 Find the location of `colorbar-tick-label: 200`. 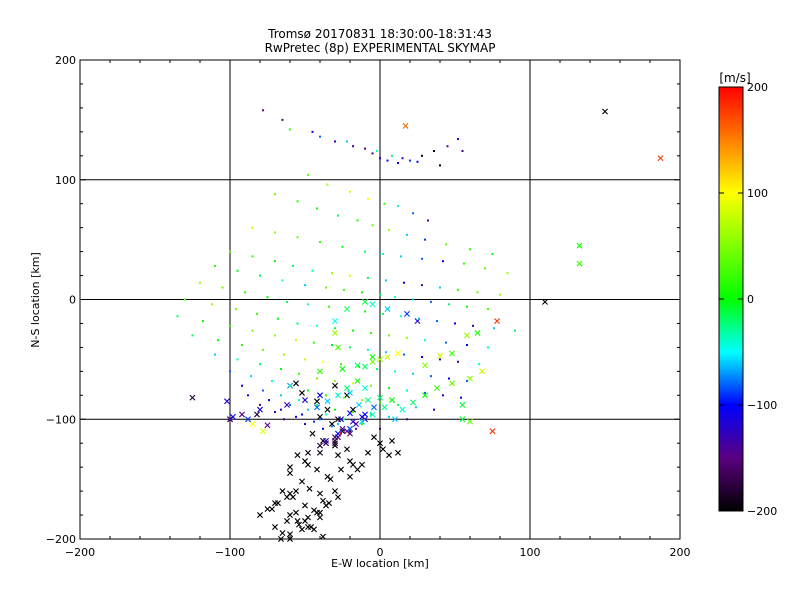

colorbar-tick-label: 200 is located at coordinates (757, 87).